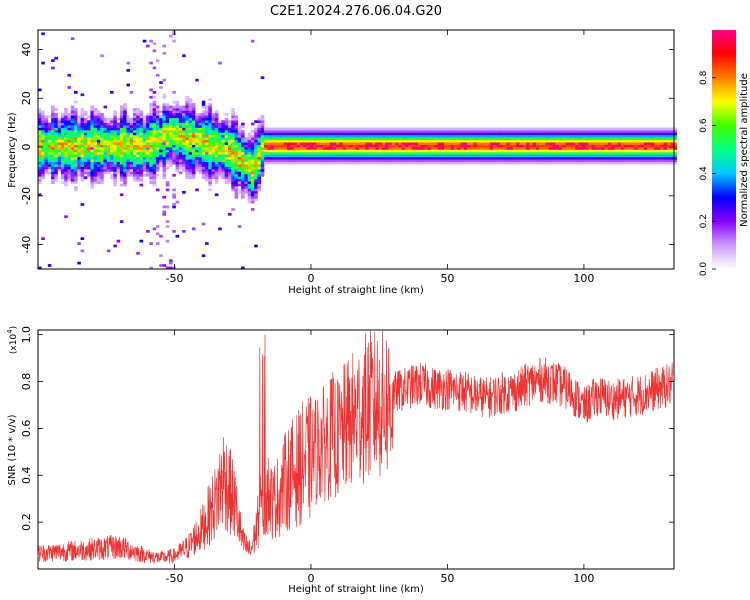 Image resolution: width=750 pixels, height=600 pixels. What do you see at coordinates (356, 589) in the screenshot?
I see `snr-x-axis-label: Height of straight line (km)` at bounding box center [356, 589].